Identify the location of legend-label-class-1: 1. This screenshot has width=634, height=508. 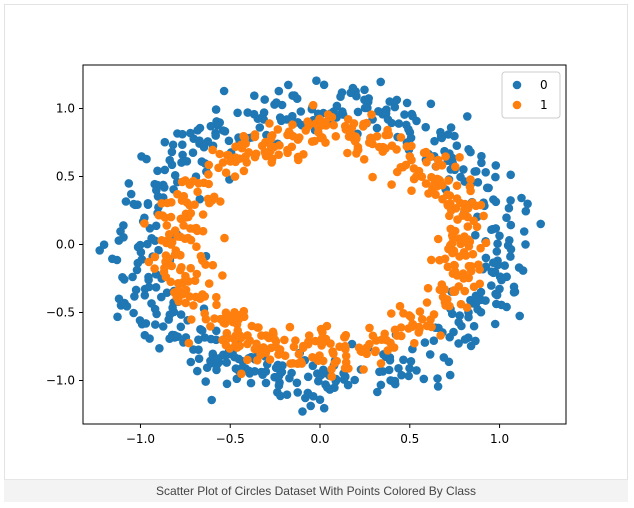
(544, 105).